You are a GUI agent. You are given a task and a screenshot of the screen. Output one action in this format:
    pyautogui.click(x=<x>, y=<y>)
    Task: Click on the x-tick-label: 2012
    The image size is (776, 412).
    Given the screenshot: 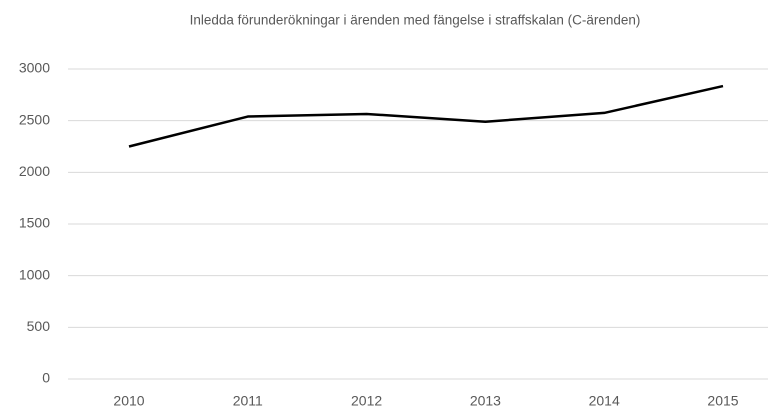 What is the action you would take?
    pyautogui.click(x=366, y=401)
    